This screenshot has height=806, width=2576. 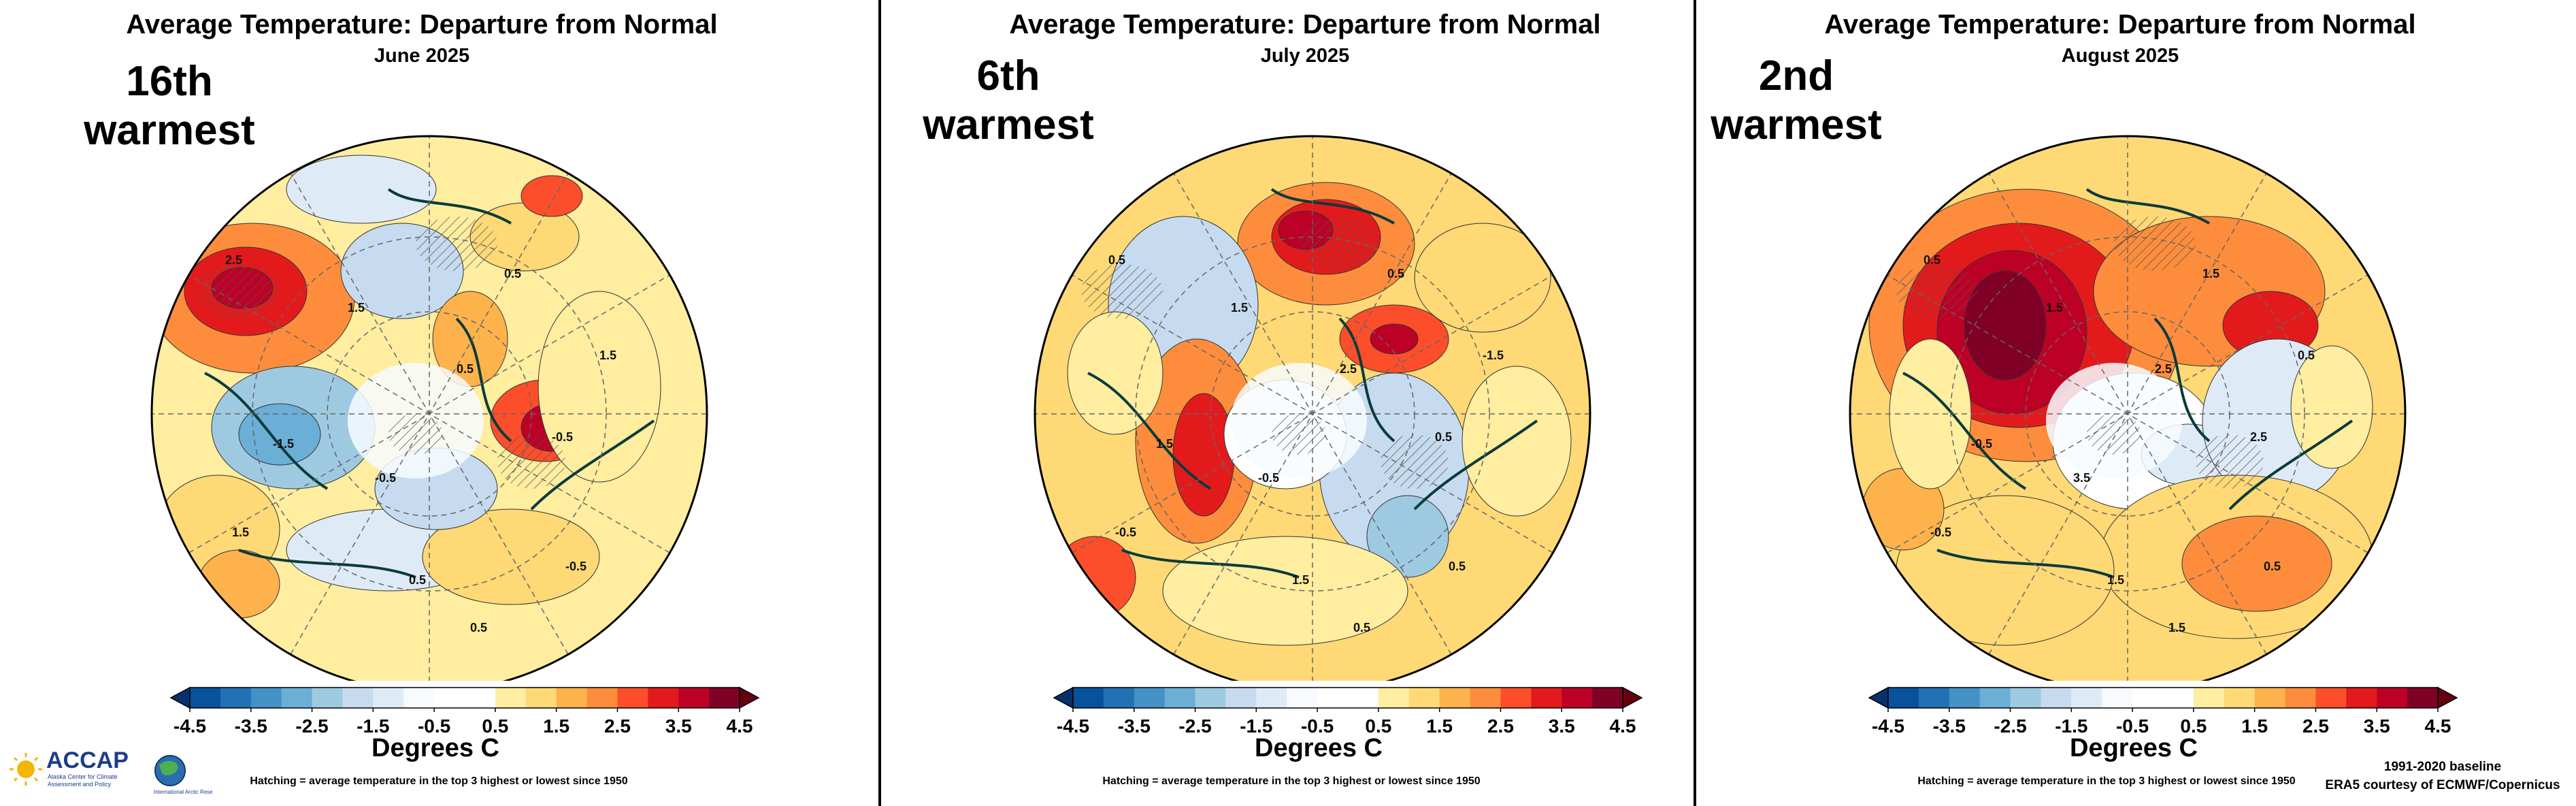 I want to click on contour-label: 3.5, so click(x=2081, y=478).